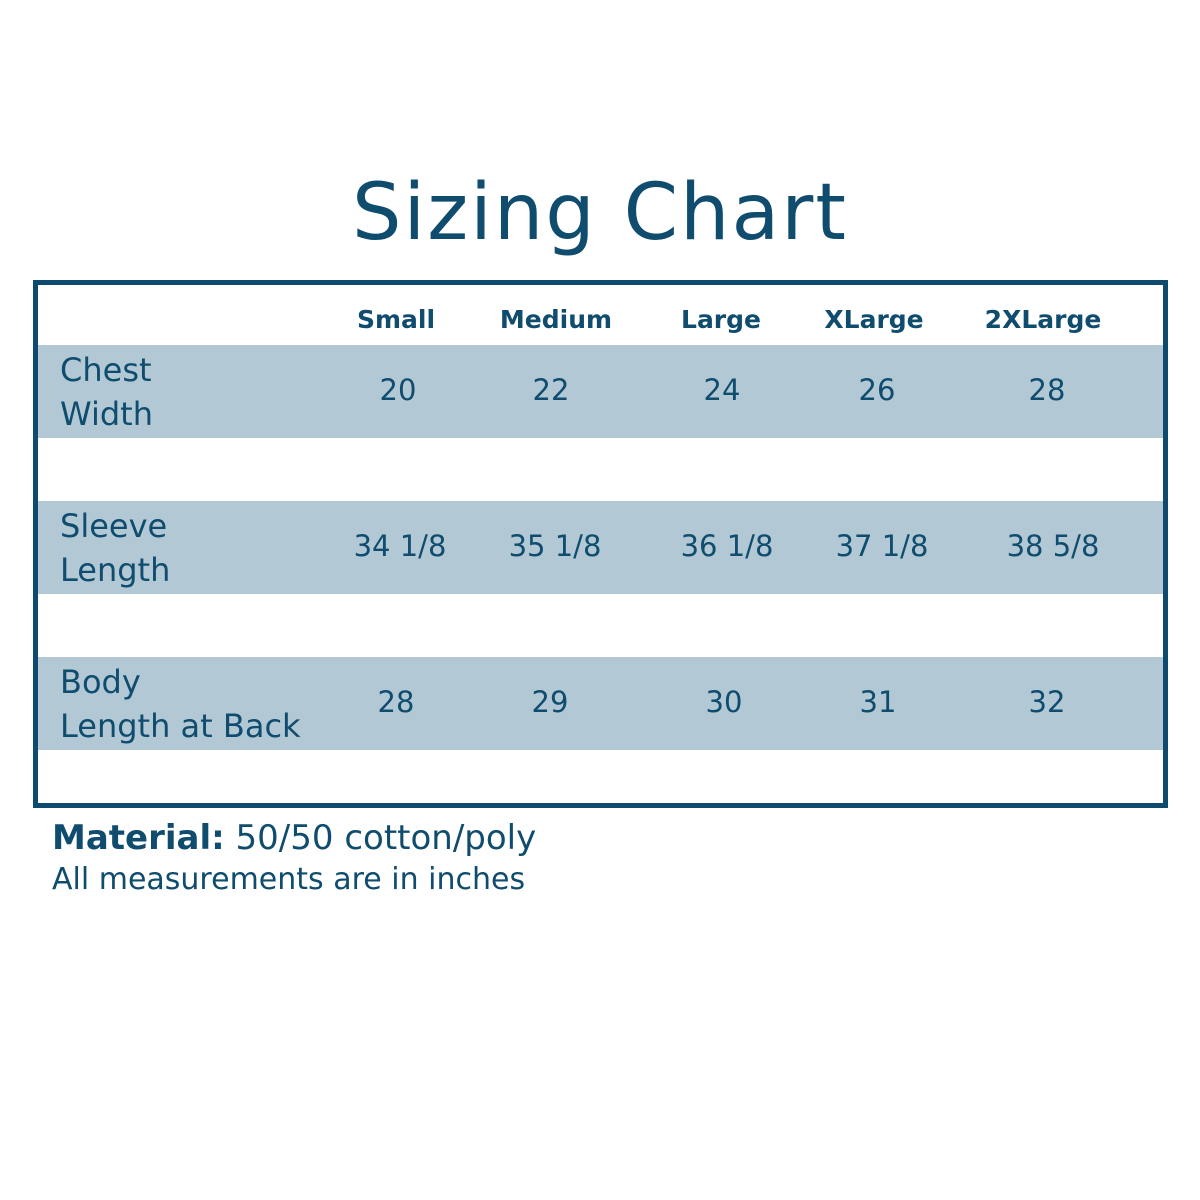 The width and height of the screenshot is (1200, 1200). I want to click on page-title: Sizing Chart, so click(600, 213).